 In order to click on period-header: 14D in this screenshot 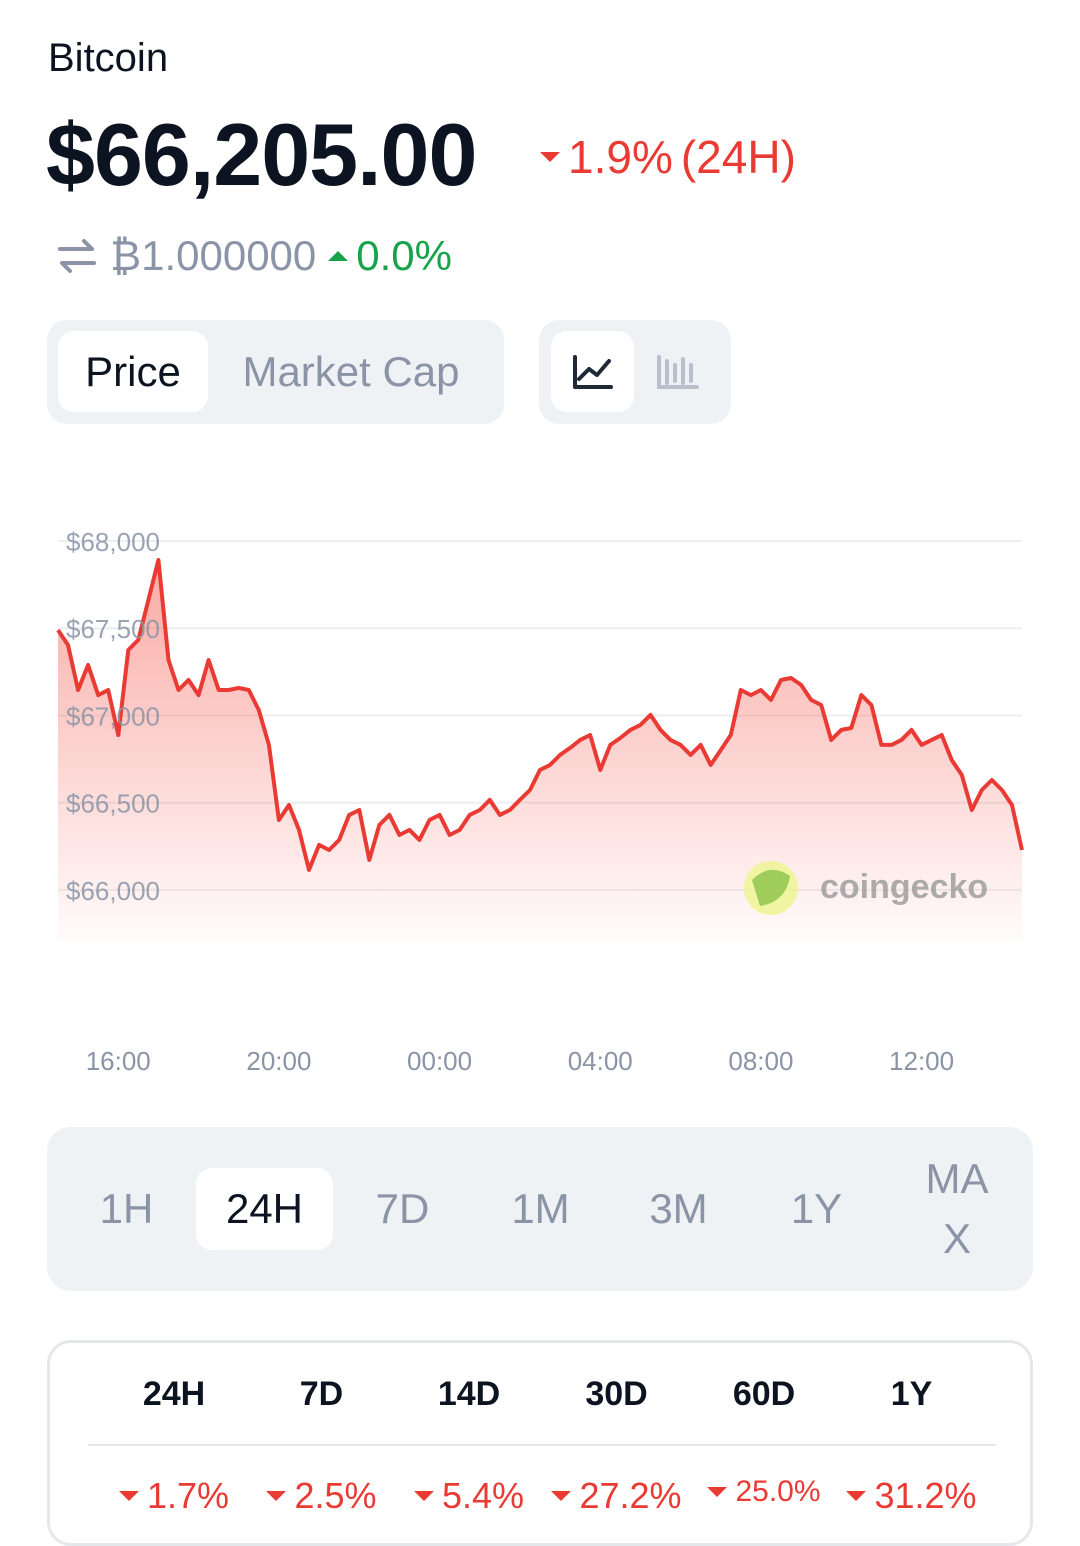, I will do `click(469, 1394)`.